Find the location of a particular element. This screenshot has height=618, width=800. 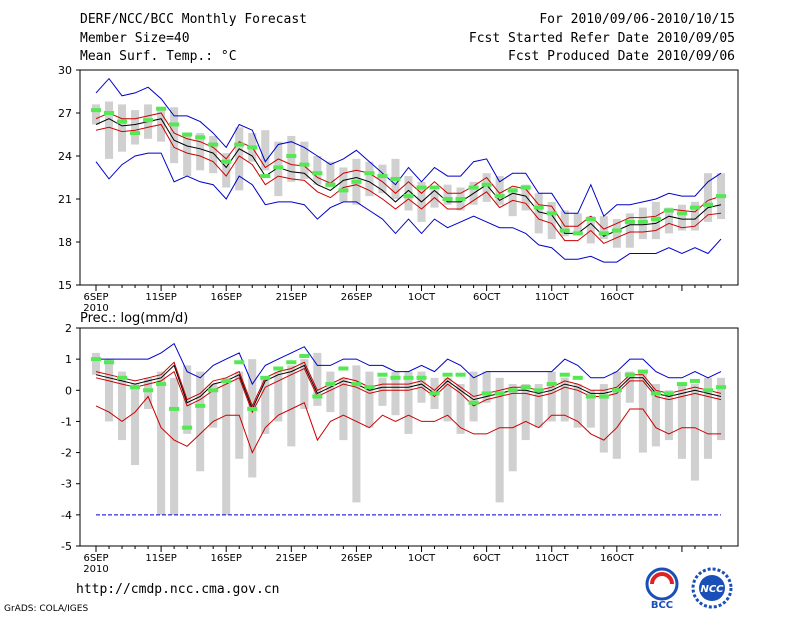

panel1-xtick-label: 11OCT is located at coordinates (552, 297).